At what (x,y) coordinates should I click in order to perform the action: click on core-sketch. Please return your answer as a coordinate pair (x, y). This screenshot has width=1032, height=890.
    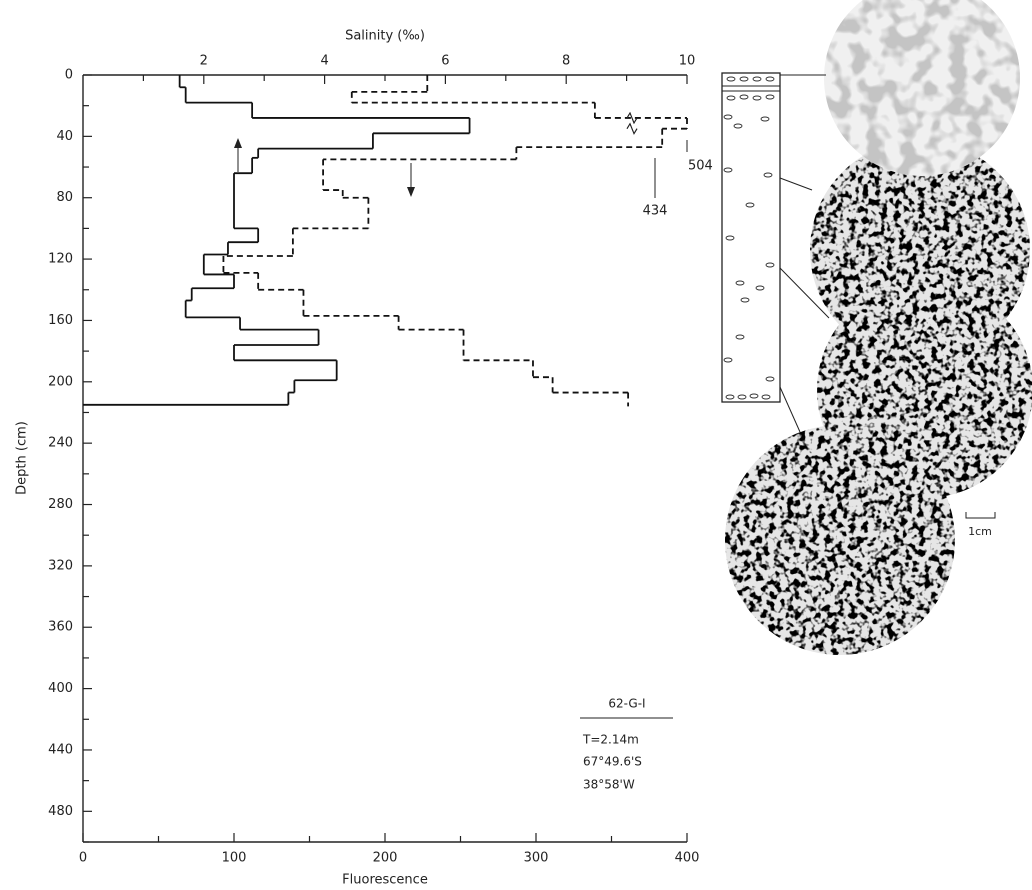
    Looking at the image, I should click on (858, 295).